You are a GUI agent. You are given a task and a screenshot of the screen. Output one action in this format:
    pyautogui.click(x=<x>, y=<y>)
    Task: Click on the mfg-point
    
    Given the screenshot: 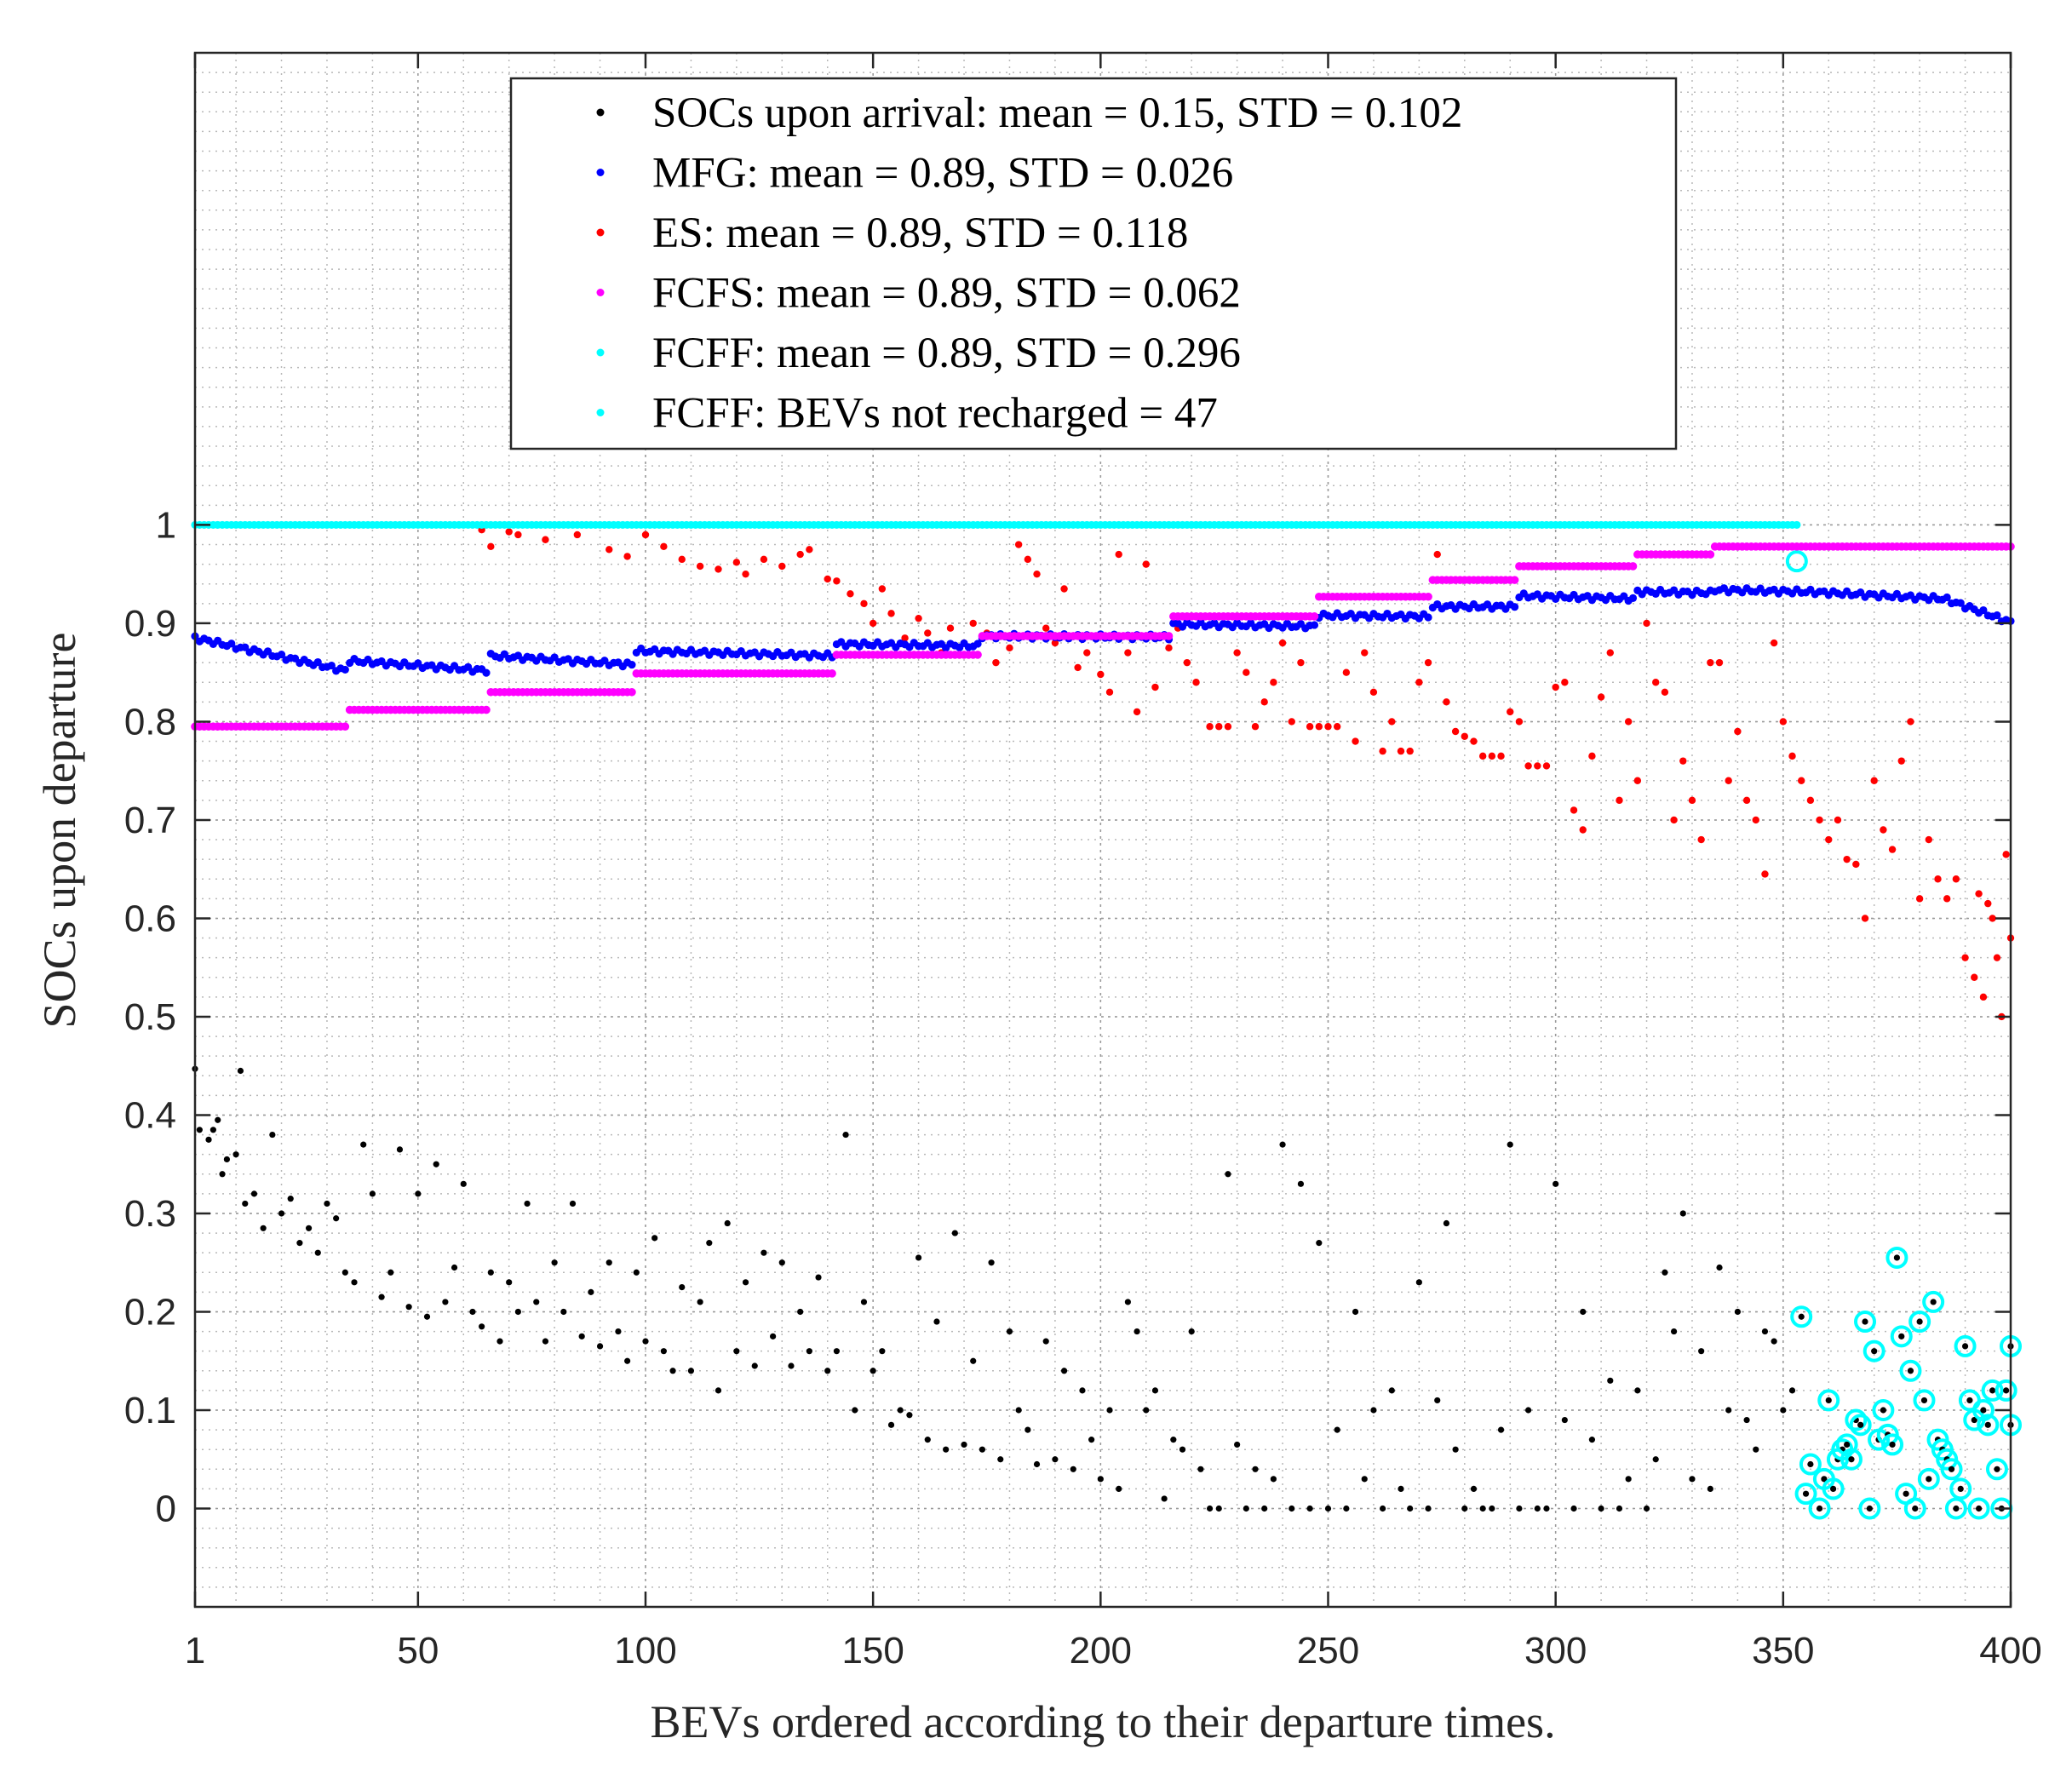 What is the action you would take?
    pyautogui.click(x=281, y=655)
    